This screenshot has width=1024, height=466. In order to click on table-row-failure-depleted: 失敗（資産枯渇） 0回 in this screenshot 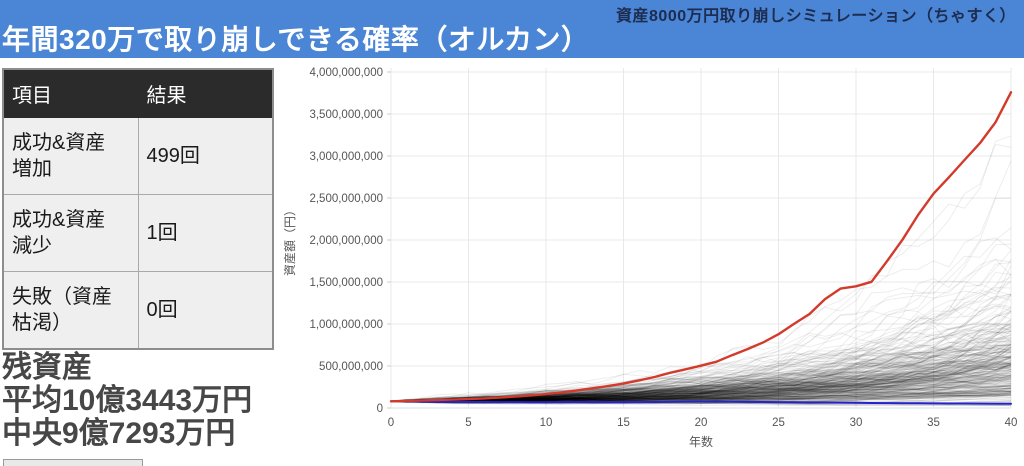, I will do `click(138, 310)`.